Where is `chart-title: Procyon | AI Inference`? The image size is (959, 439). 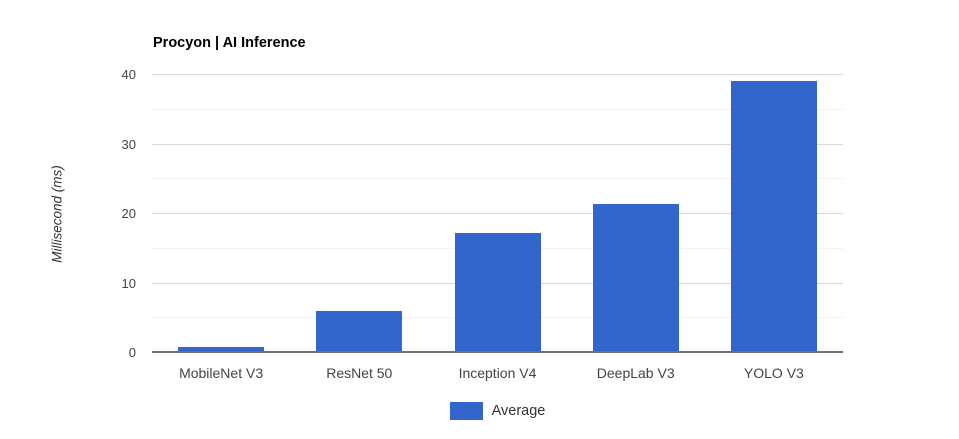 chart-title: Procyon | AI Inference is located at coordinates (229, 43).